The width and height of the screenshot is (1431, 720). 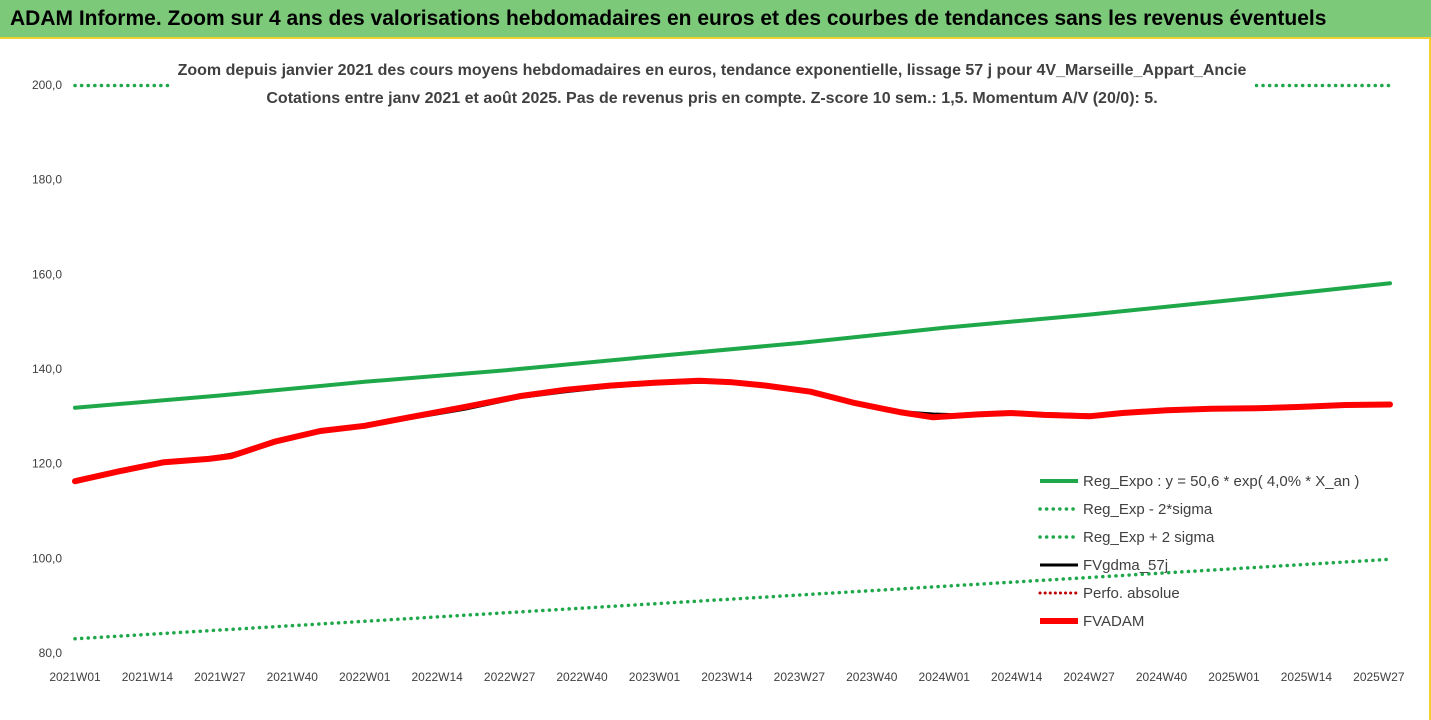 I want to click on chart-title-background, so click(x=712, y=84).